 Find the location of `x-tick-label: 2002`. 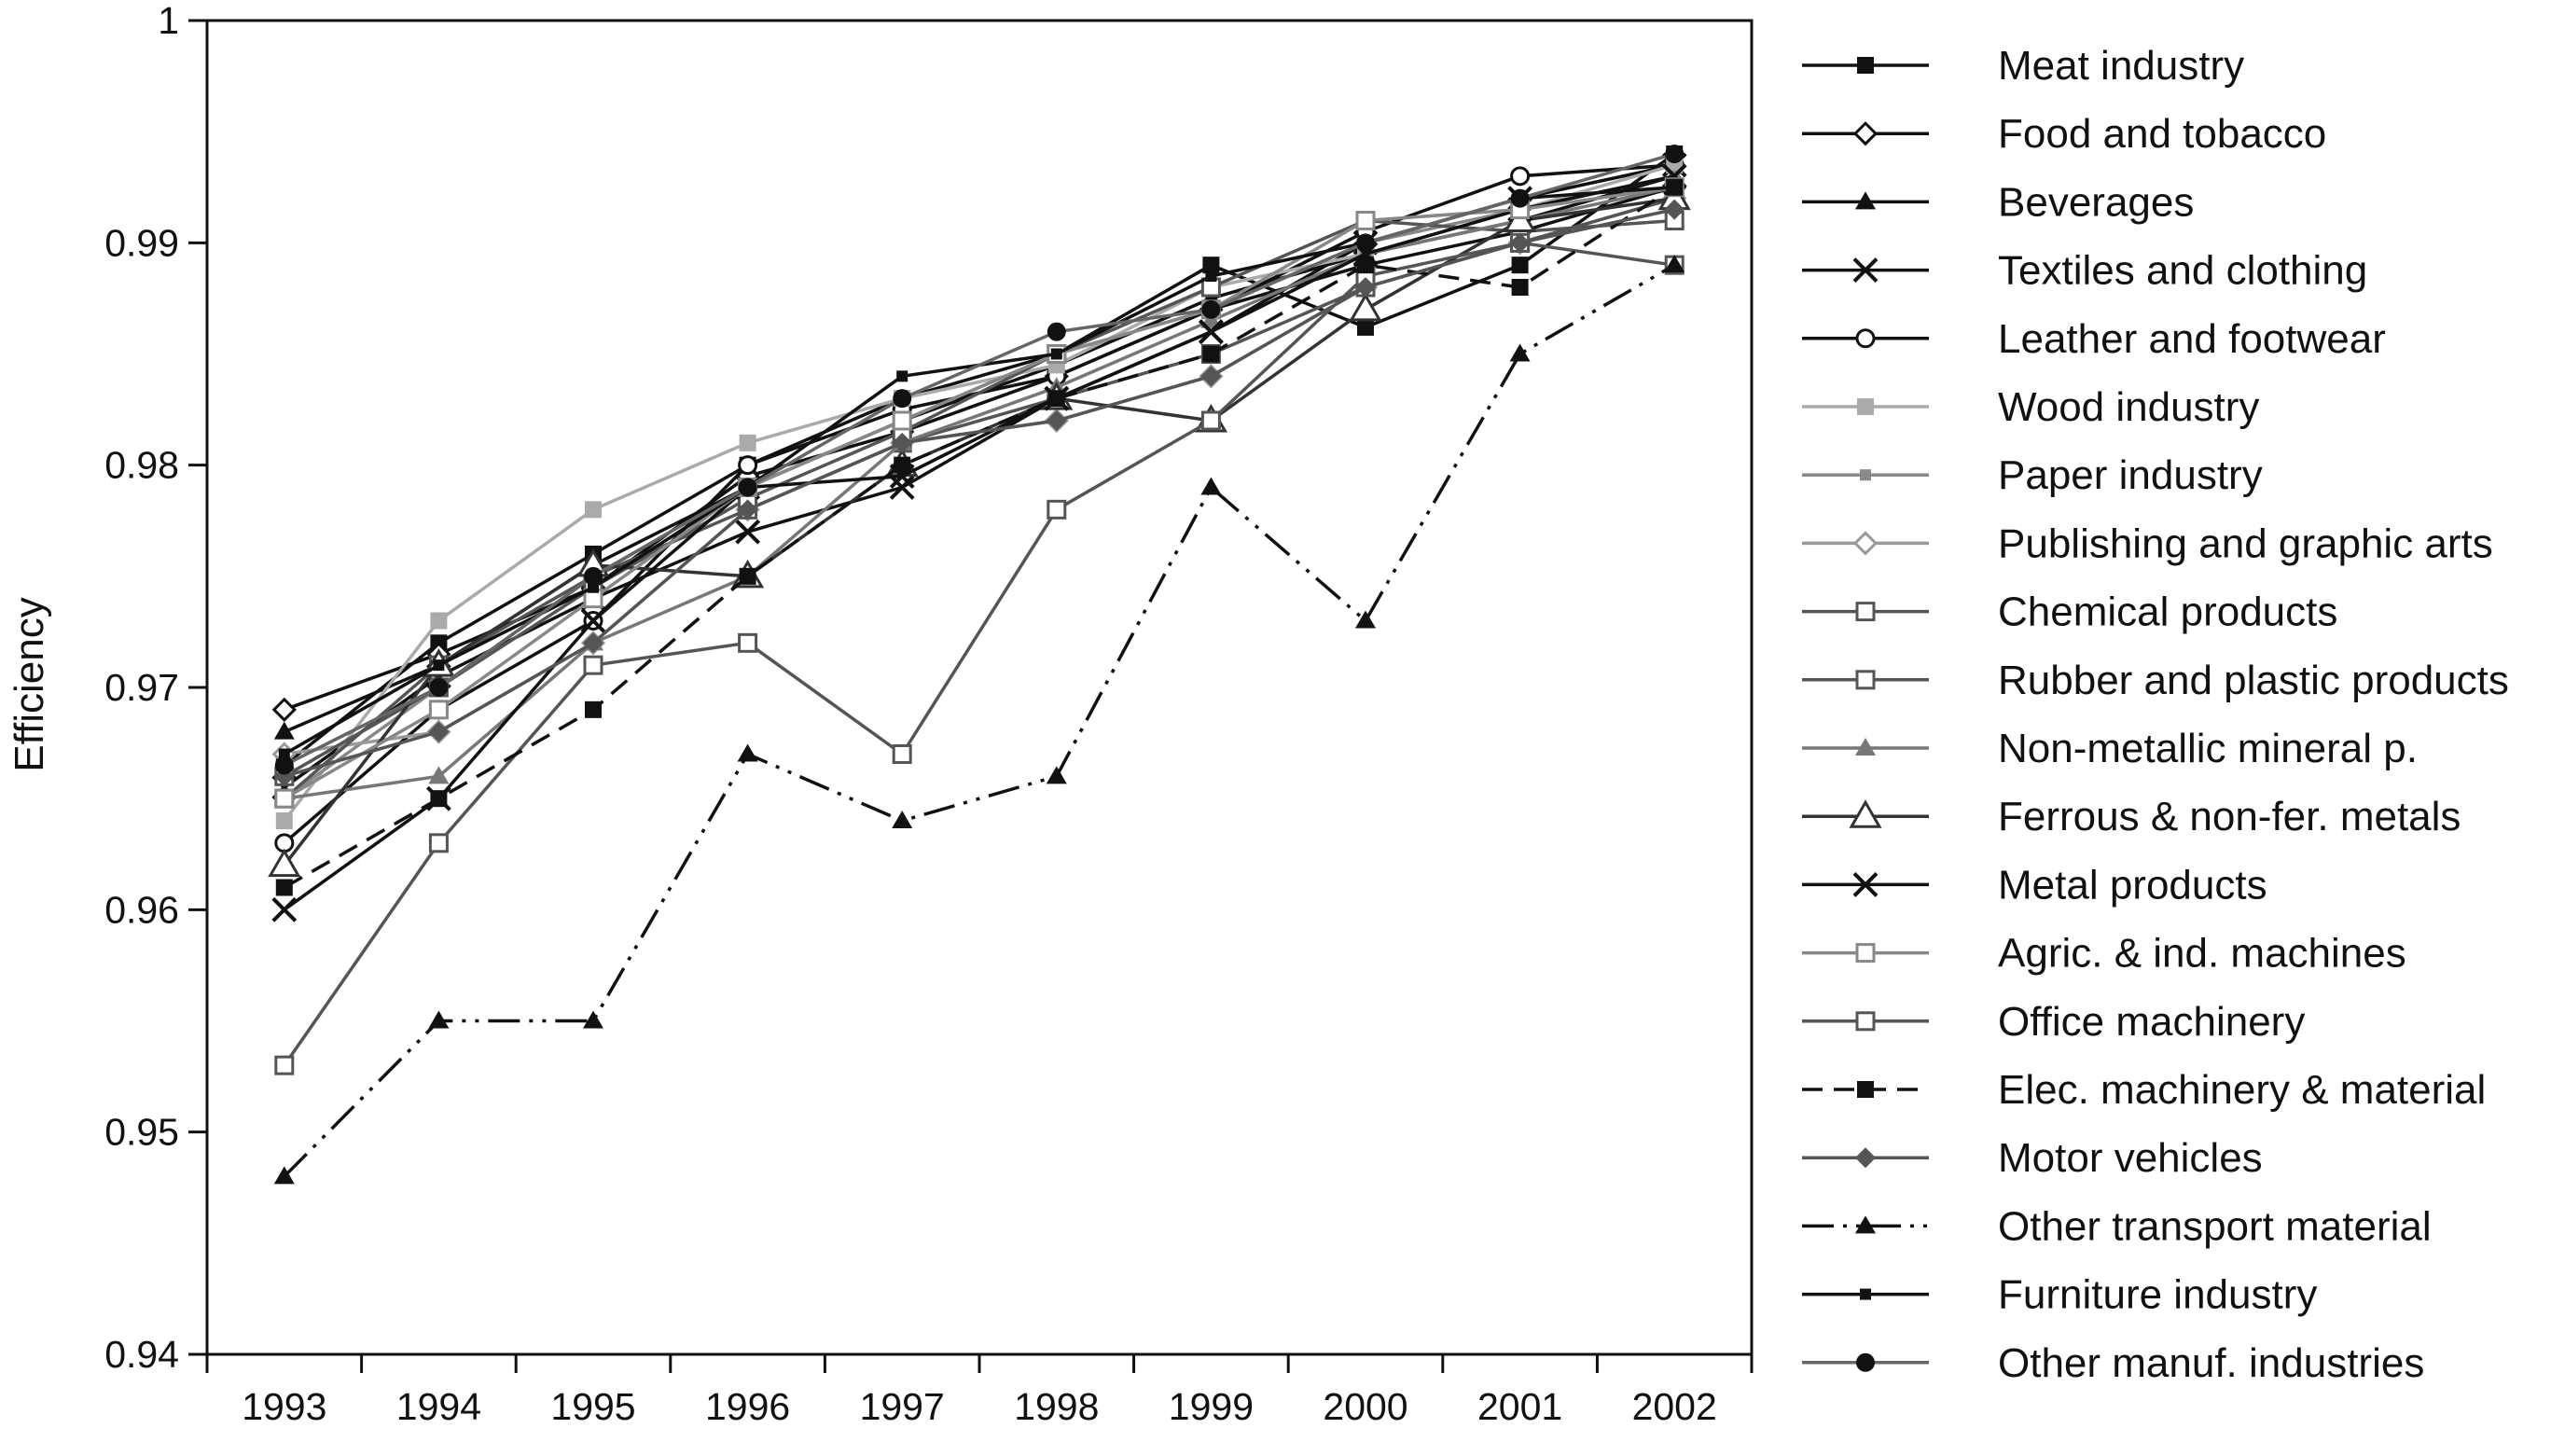

x-tick-label: 2002 is located at coordinates (1675, 1406).